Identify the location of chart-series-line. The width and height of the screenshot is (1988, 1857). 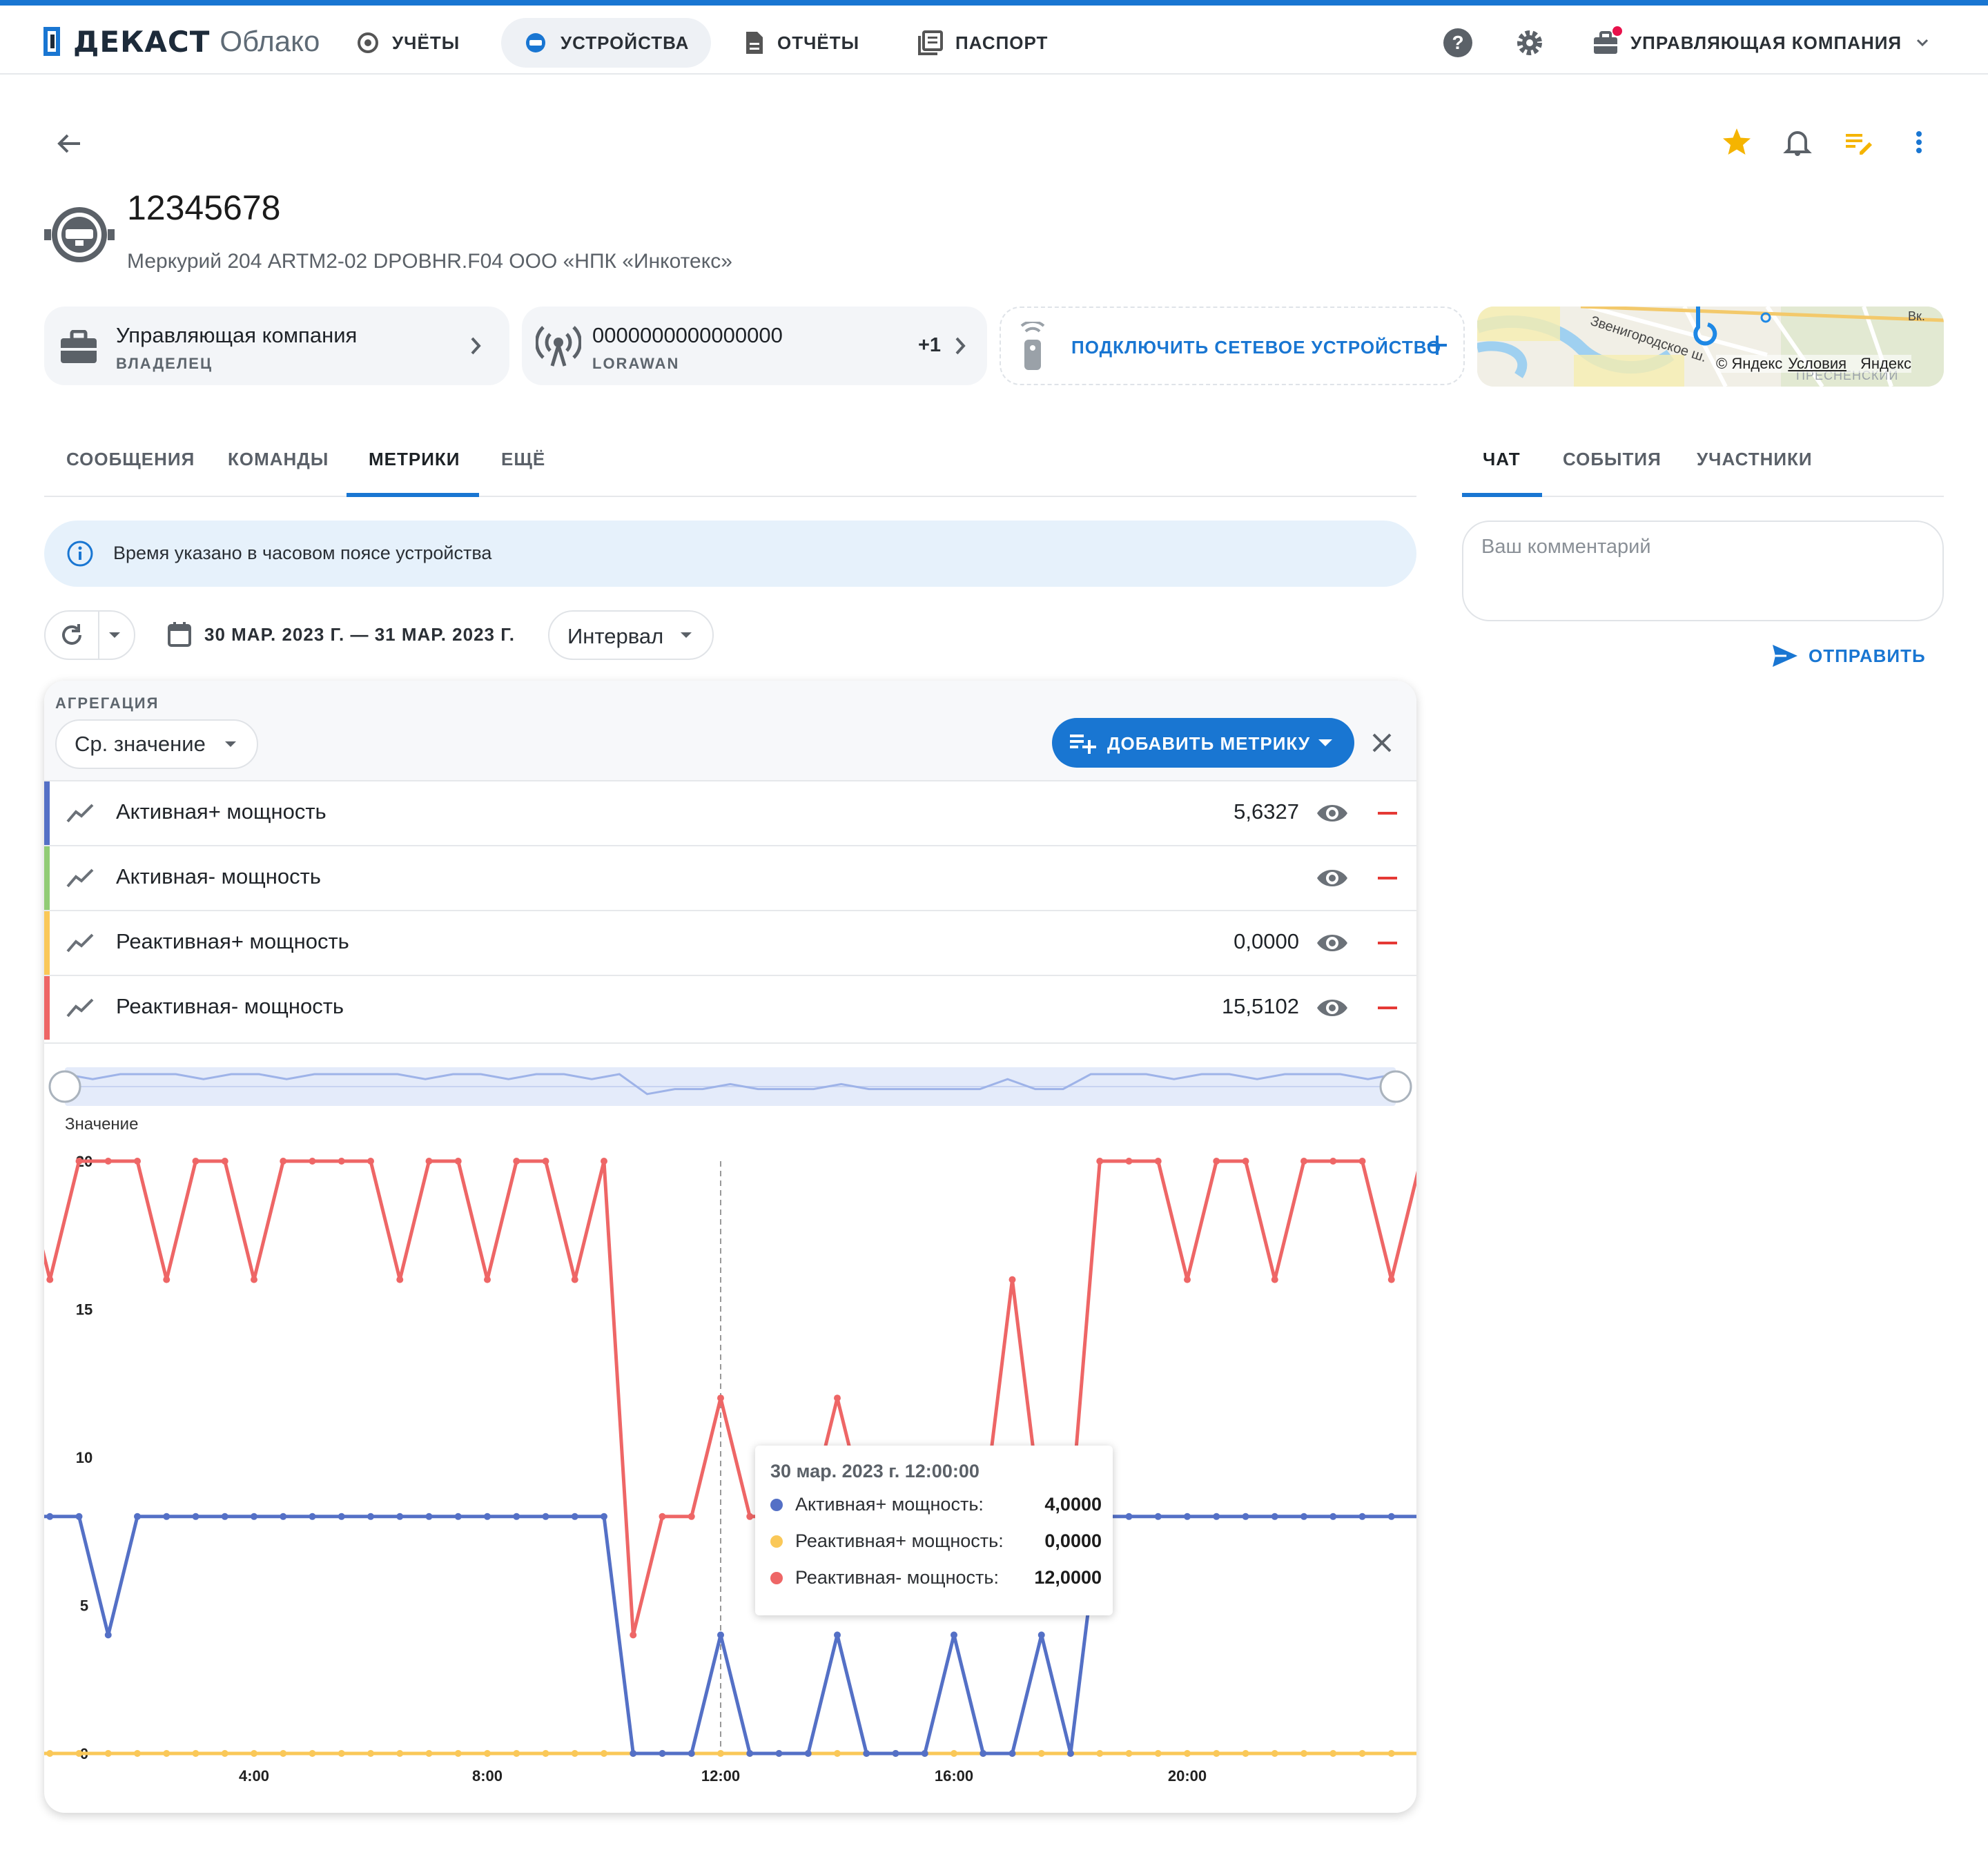
(730, 1635).